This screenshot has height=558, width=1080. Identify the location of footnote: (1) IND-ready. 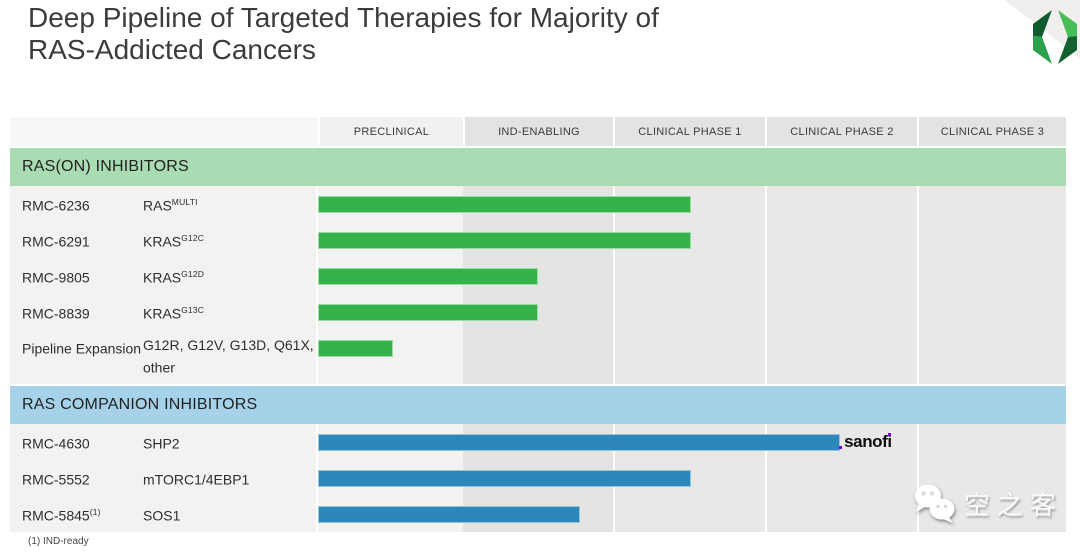
(58, 541).